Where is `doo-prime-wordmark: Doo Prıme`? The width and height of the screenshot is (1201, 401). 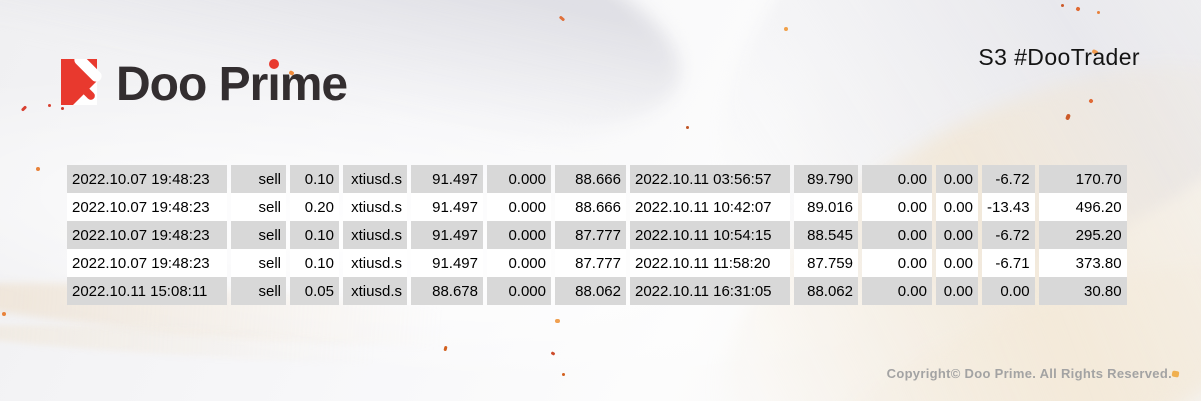
doo-prime-wordmark: Doo Prıme is located at coordinates (232, 84).